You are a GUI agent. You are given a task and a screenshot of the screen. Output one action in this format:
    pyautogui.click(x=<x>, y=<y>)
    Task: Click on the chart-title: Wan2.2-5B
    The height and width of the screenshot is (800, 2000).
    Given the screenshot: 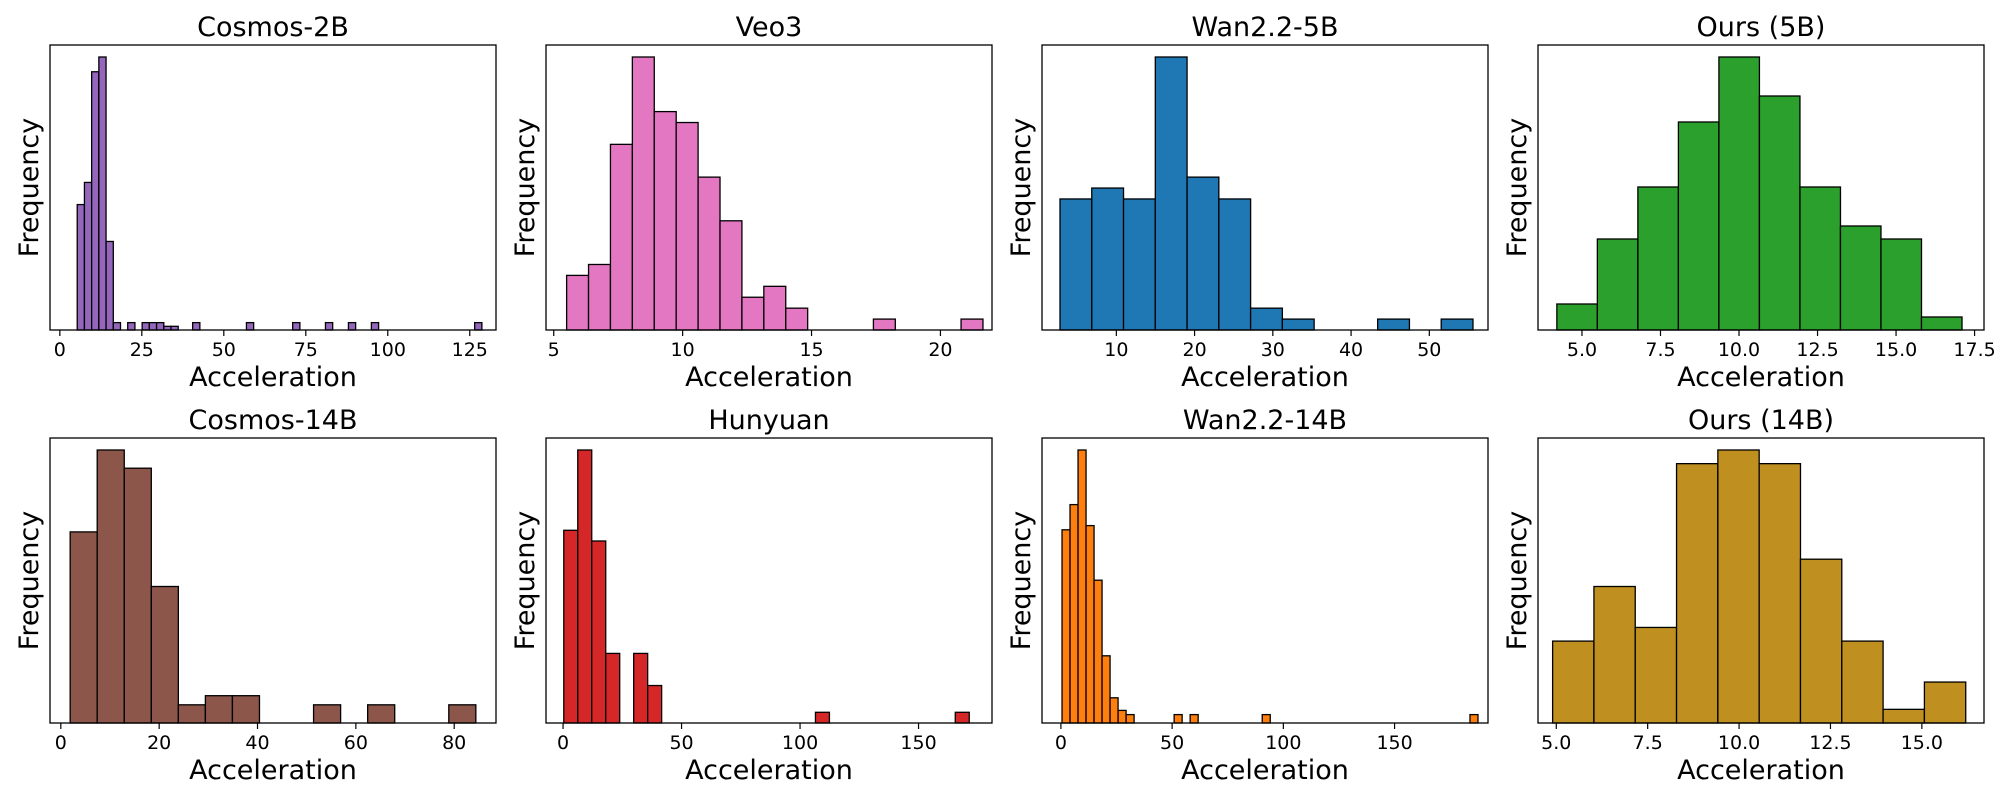 What is the action you would take?
    pyautogui.click(x=1264, y=27)
    